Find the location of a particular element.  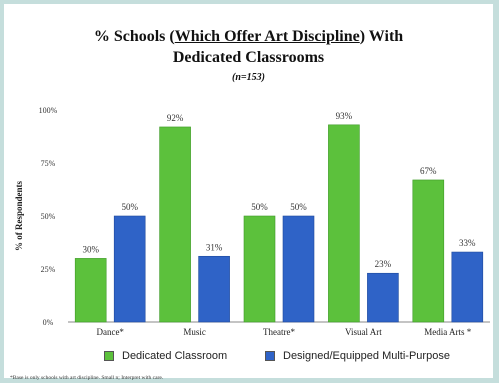

legend-item-dedicated: Dedicated Classroom is located at coordinates (165, 356).